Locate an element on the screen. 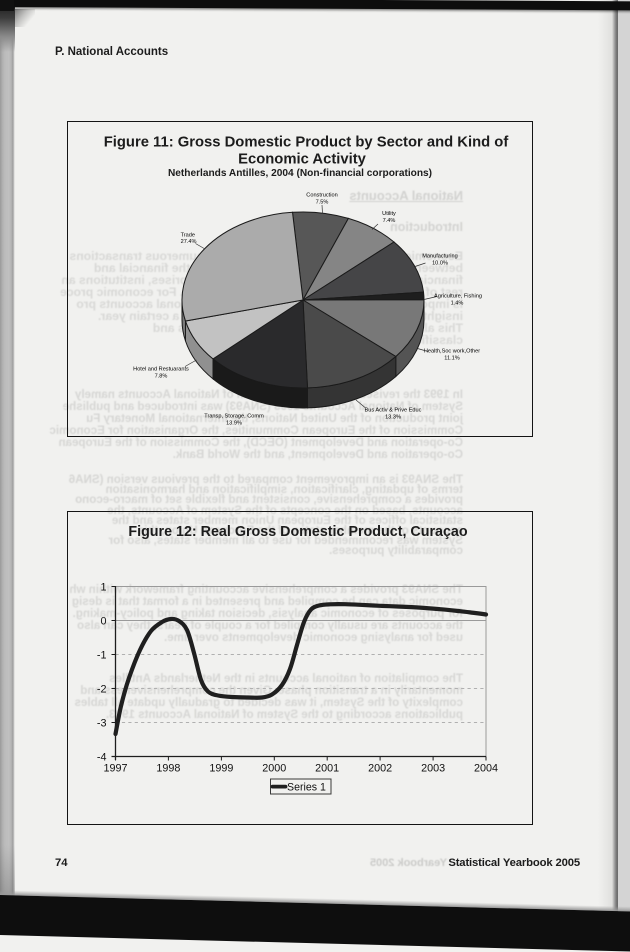 The image size is (630, 952). svg-text: 1998 is located at coordinates (168, 769).